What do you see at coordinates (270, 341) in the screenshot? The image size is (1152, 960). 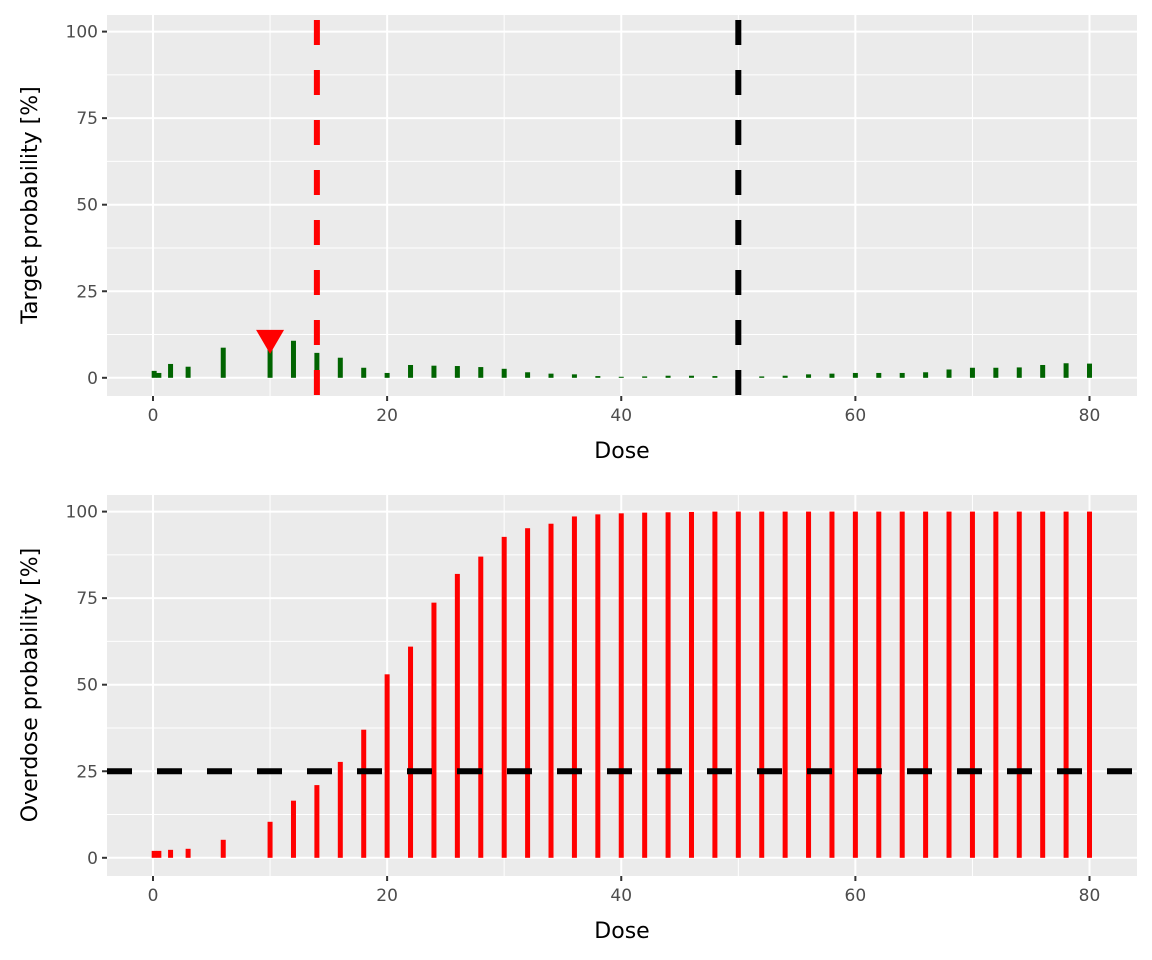 I see `triangle-down-icon` at bounding box center [270, 341].